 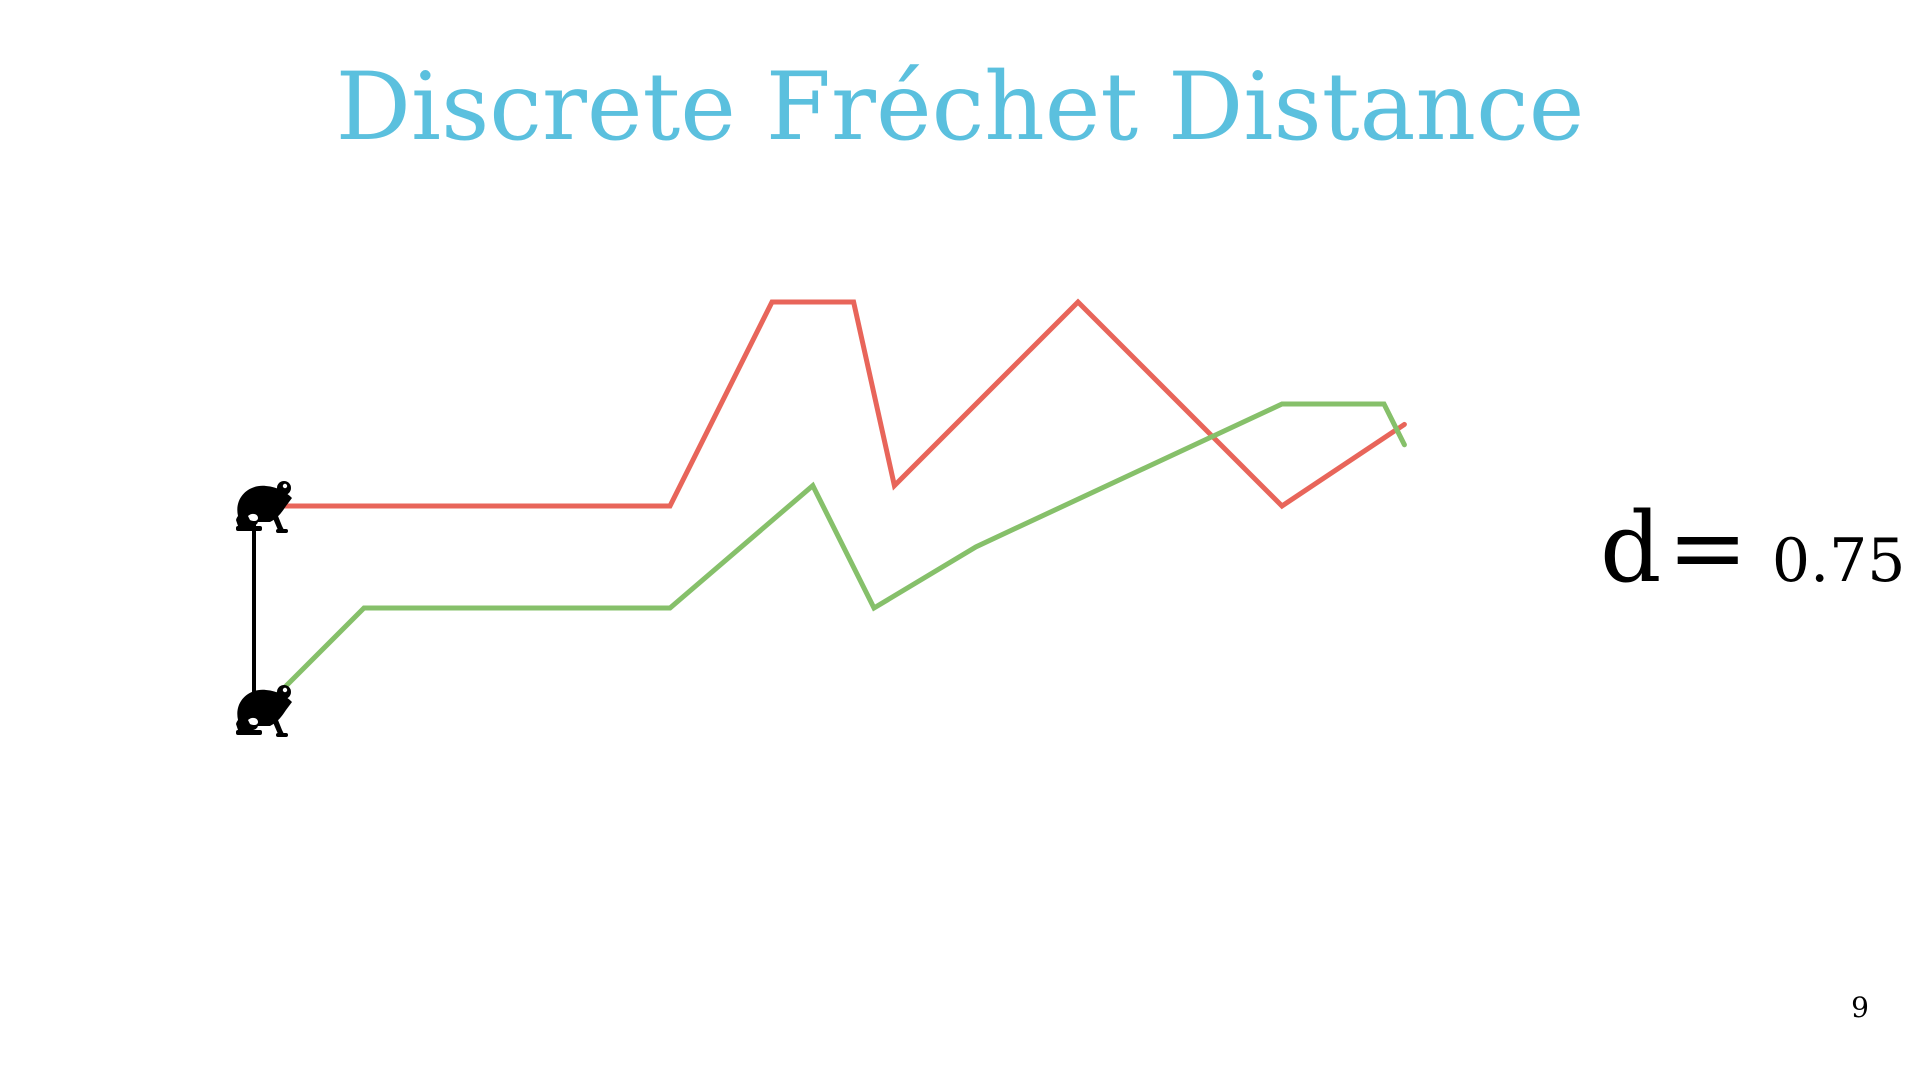 I want to click on slide-title: Discrete Fréchet Distance, so click(x=960, y=107).